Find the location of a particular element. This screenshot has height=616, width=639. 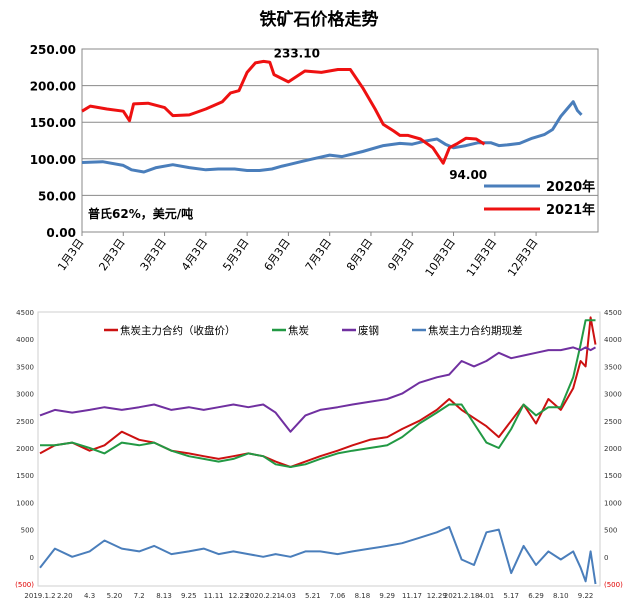

right-y-tick-label: 1000 is located at coordinates (613, 503).